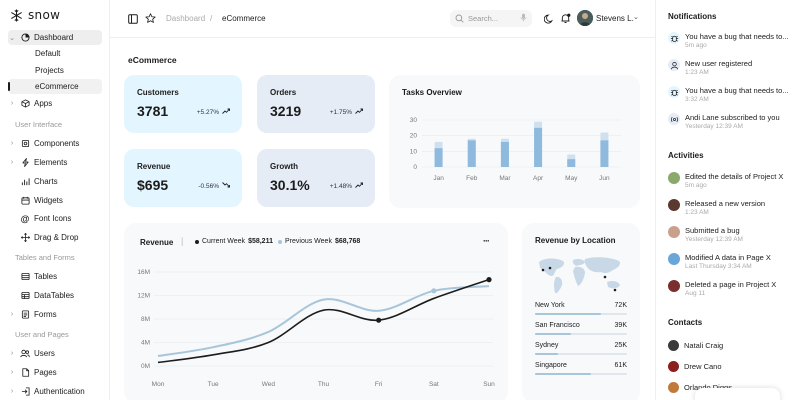 The height and width of the screenshot is (400, 800). I want to click on y-tick-label: 30, so click(414, 120).